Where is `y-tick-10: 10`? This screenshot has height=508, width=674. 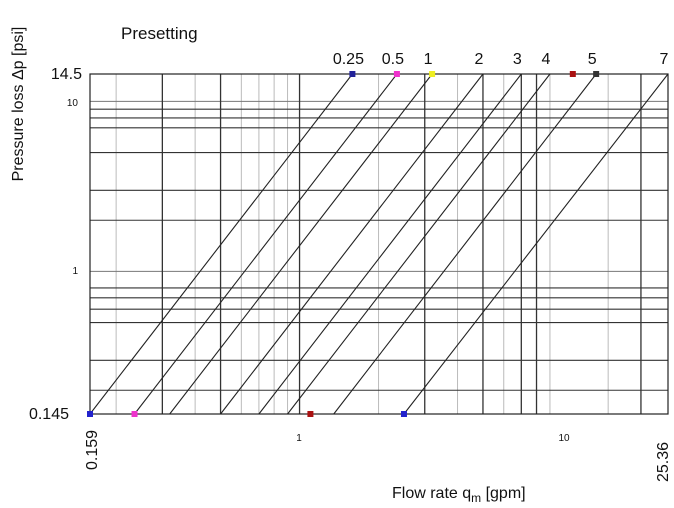
y-tick-10: 10 is located at coordinates (73, 103).